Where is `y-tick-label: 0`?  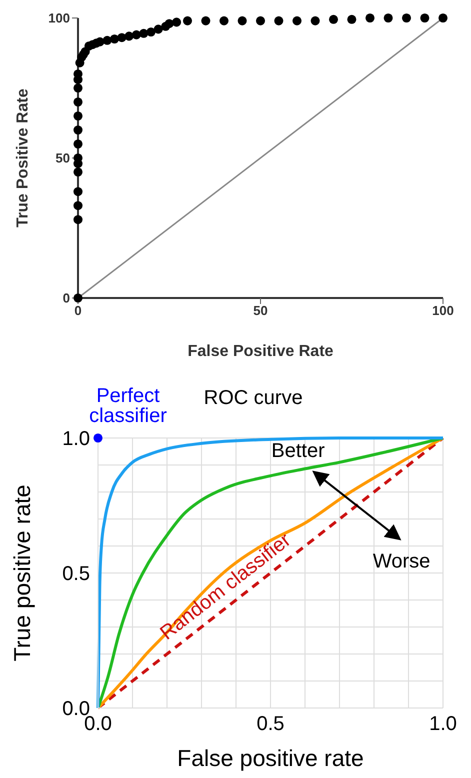
y-tick-label: 0 is located at coordinates (66, 298).